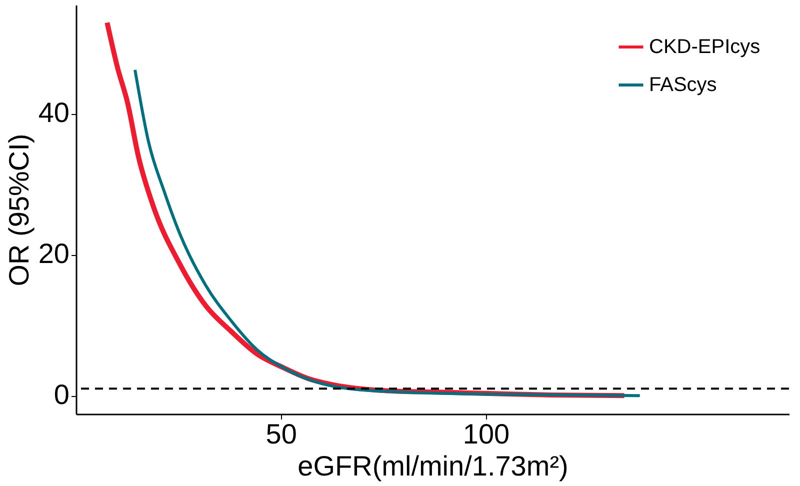  What do you see at coordinates (54, 254) in the screenshot?
I see `y-tick-label: 20` at bounding box center [54, 254].